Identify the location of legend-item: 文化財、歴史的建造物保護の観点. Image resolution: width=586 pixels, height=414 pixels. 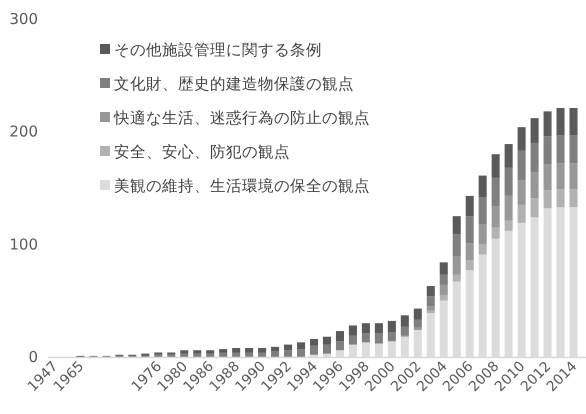
(227, 84).